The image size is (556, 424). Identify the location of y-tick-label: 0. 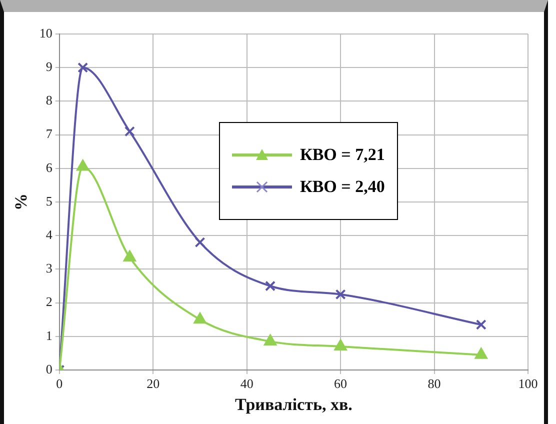
(49, 368).